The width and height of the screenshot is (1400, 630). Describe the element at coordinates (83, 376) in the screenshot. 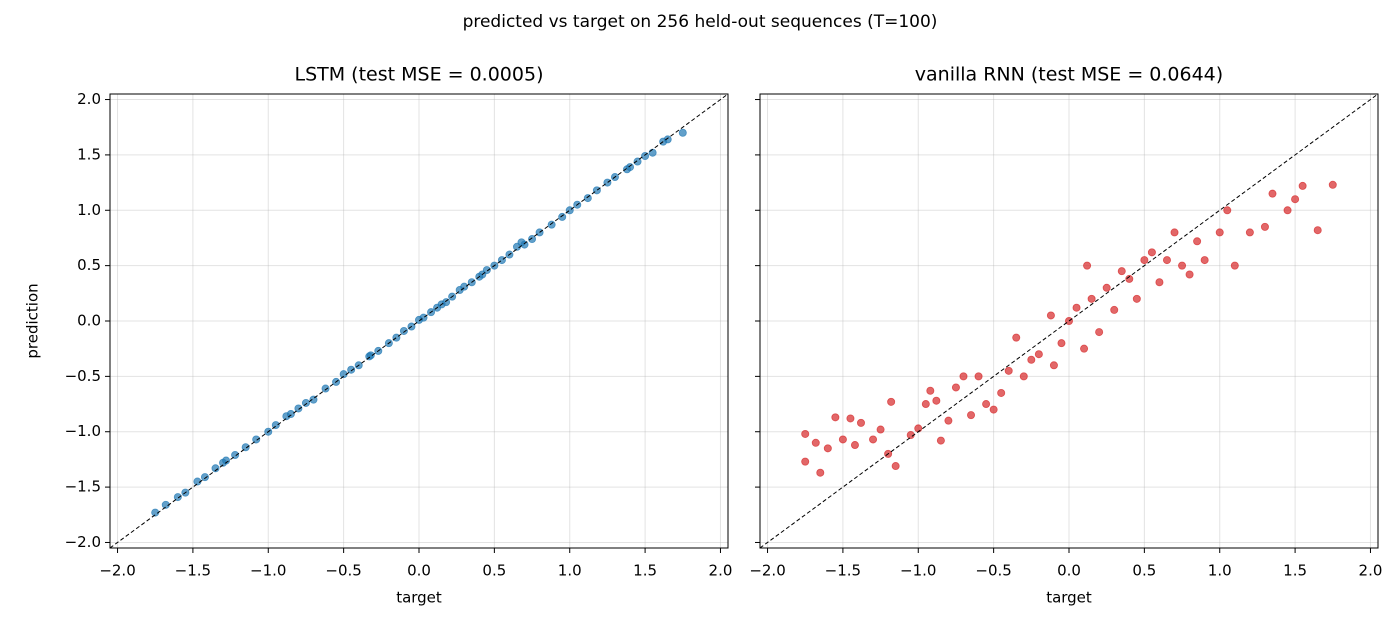

I see `y-tick-label: −0.5` at that location.